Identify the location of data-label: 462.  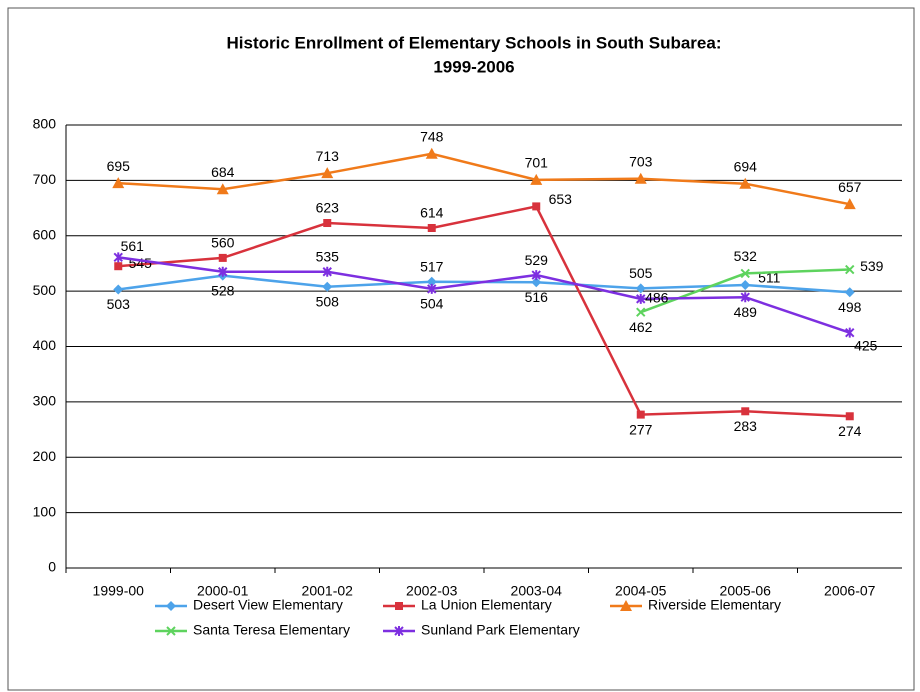
(641, 327).